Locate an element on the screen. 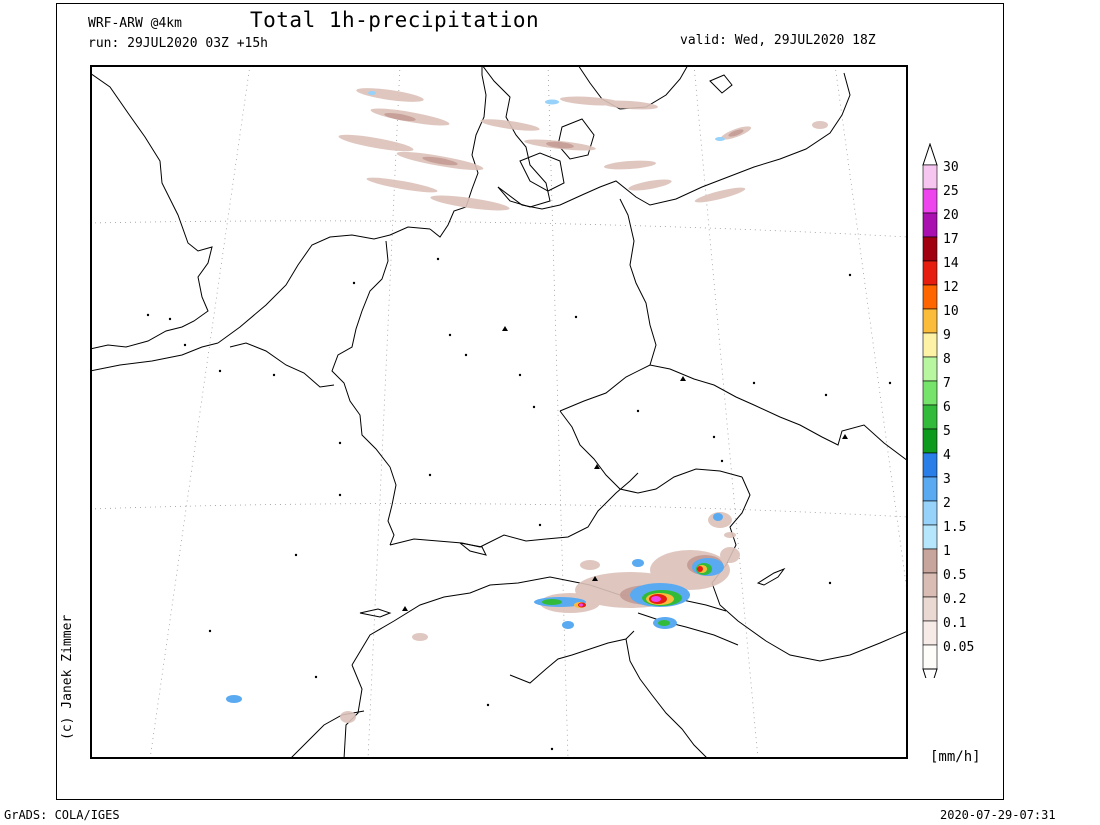 The width and height of the screenshot is (1100, 825). legend-label: 0.2 is located at coordinates (954, 599).